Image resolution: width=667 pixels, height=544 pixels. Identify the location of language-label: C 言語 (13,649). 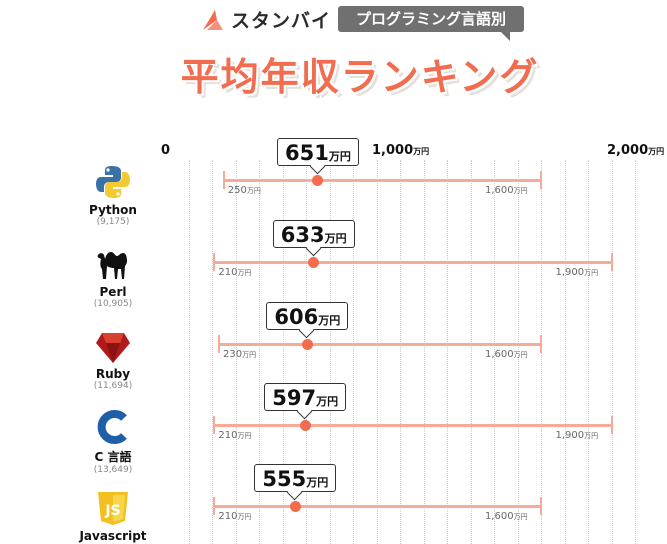
(113, 441).